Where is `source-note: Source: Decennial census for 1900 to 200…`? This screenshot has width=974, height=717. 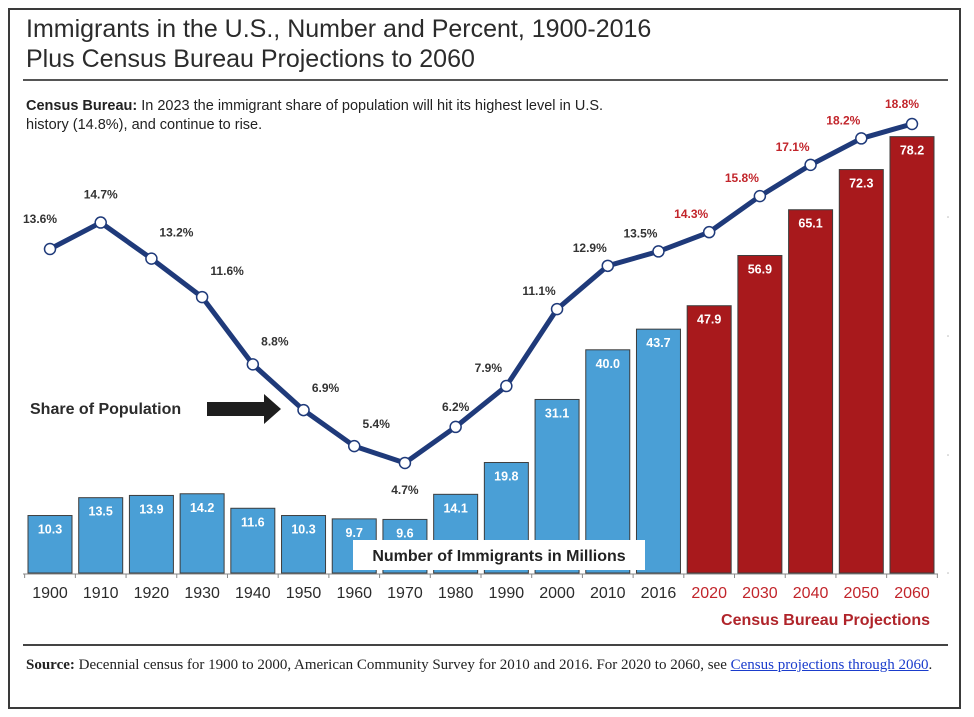 source-note: Source: Decennial census for 1900 to 200… is located at coordinates (483, 665).